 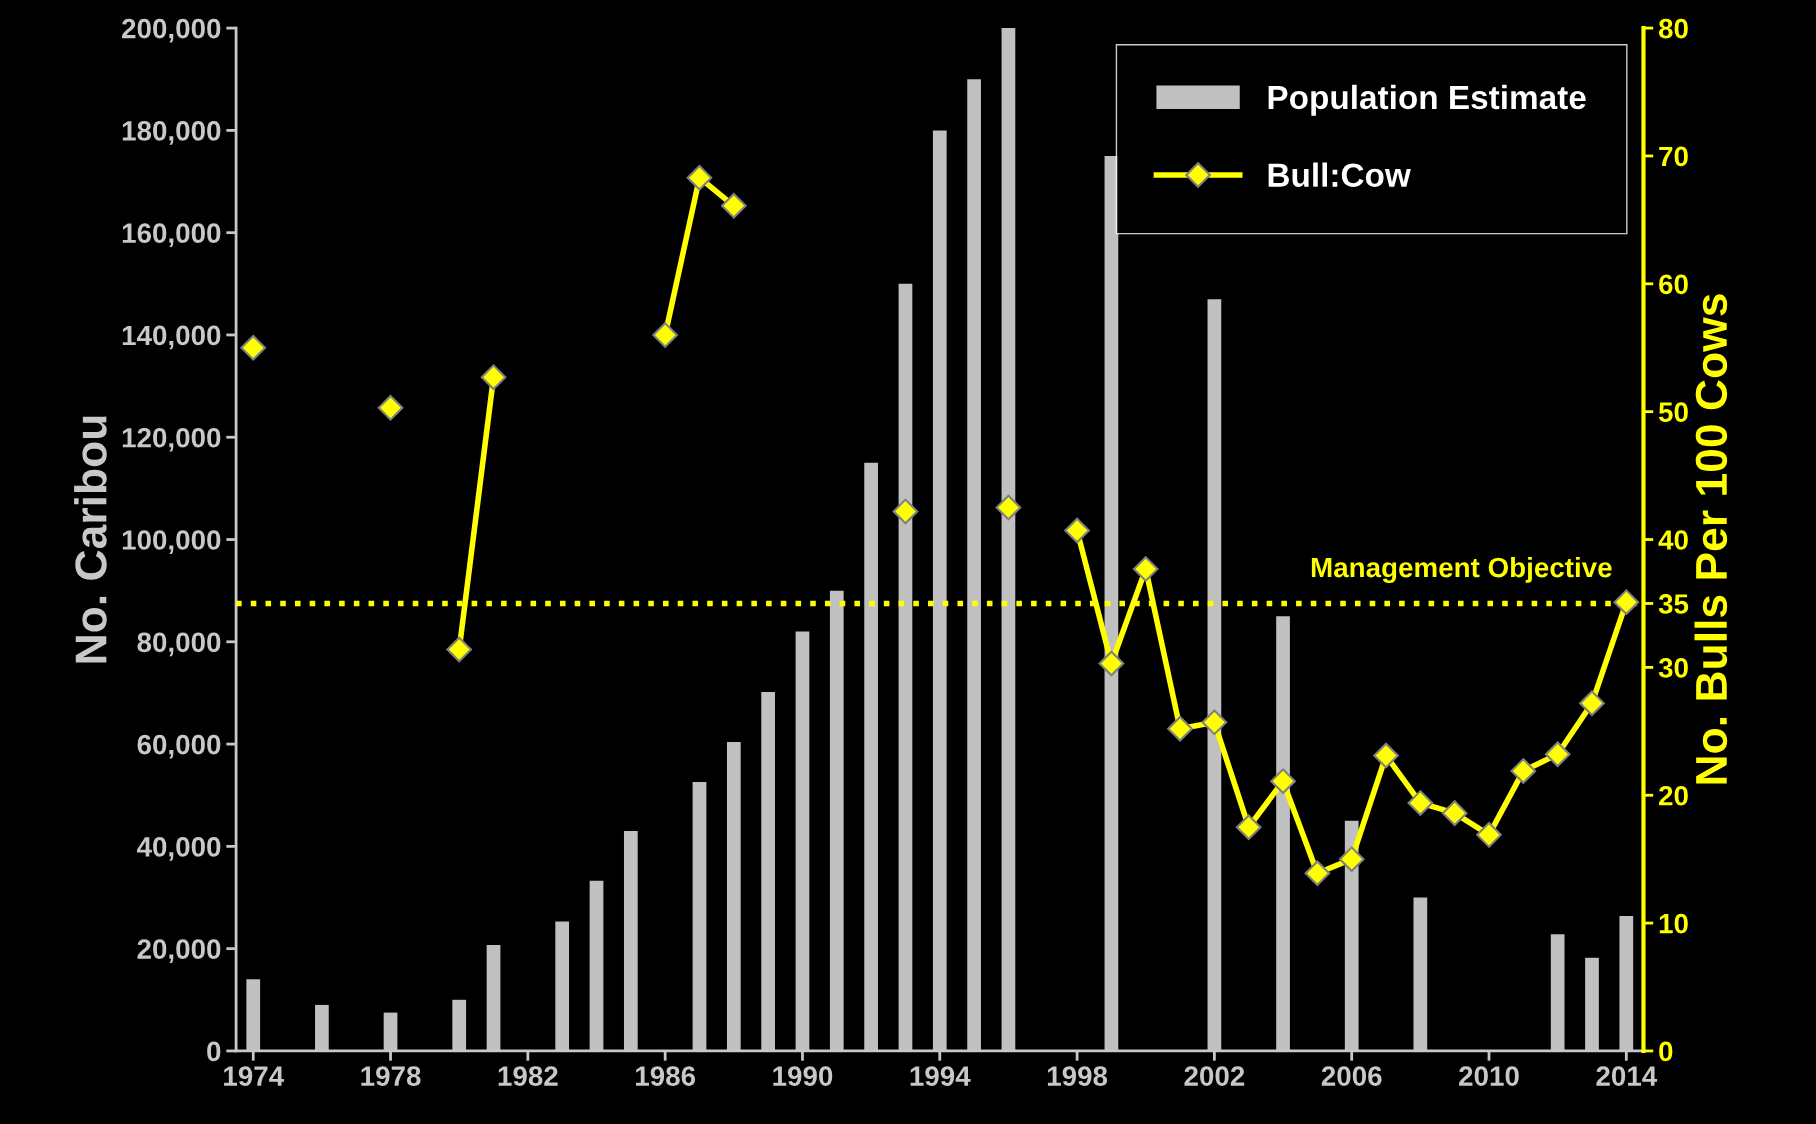 I want to click on y-axis-title: No. Caribou, so click(x=90, y=539).